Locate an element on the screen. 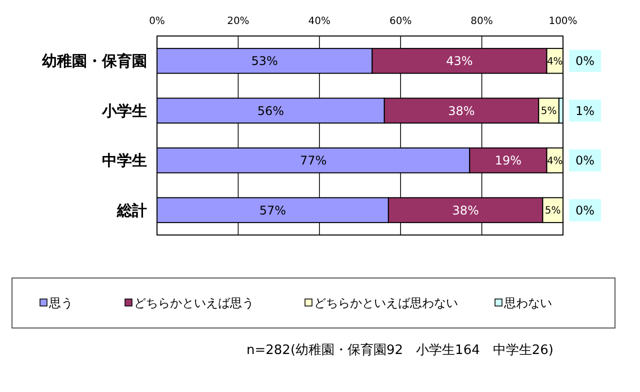  data-label: 56% is located at coordinates (270, 111).